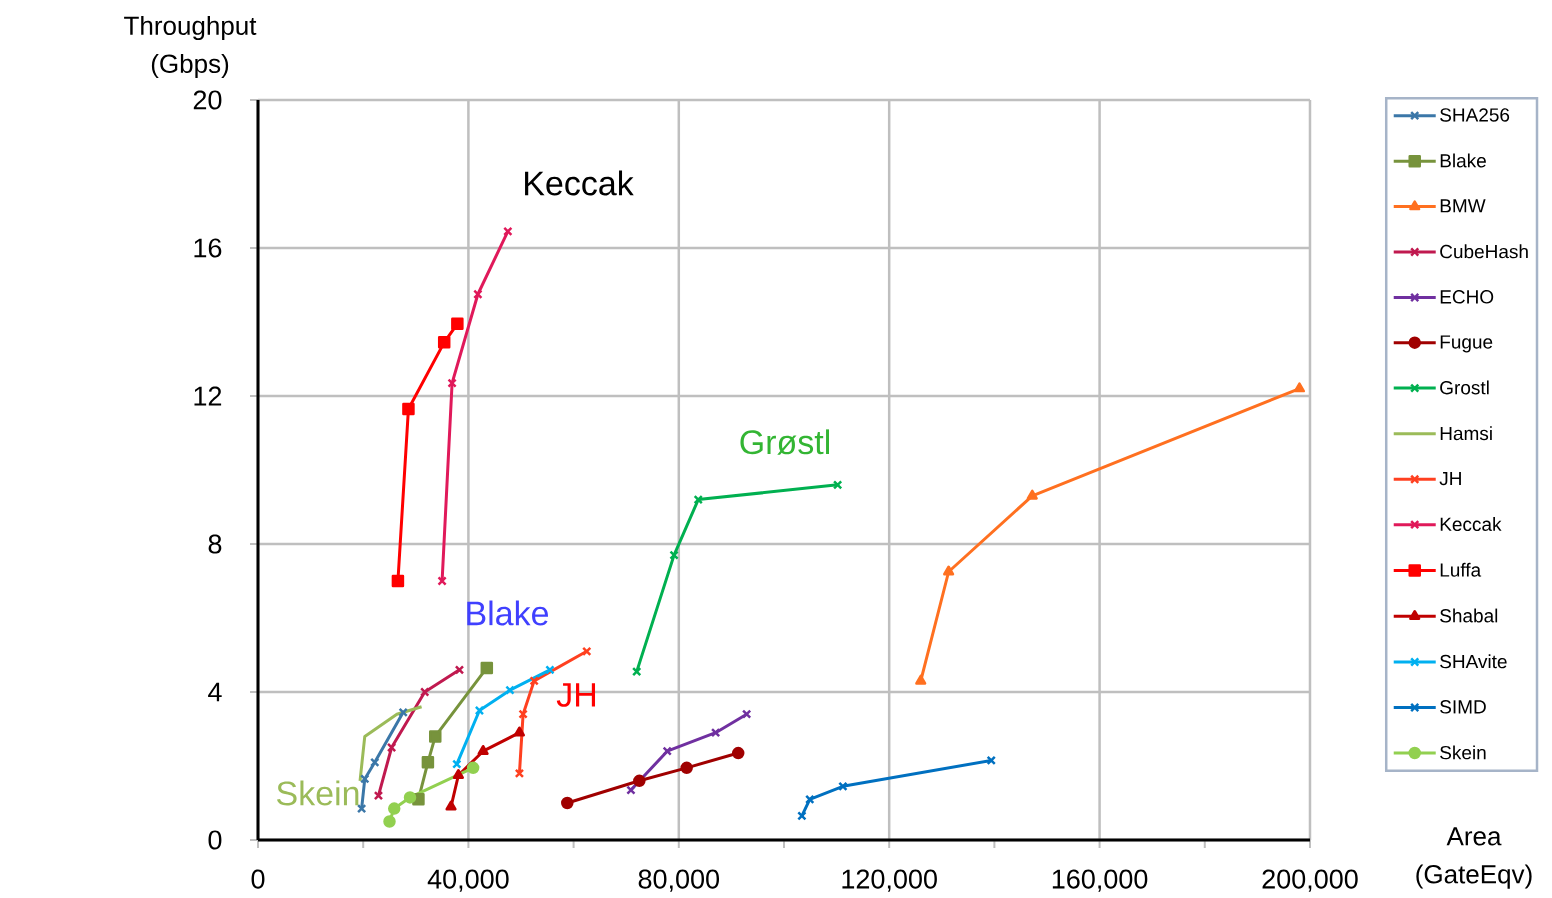 Image resolution: width=1552 pixels, height=898 pixels. What do you see at coordinates (1463, 752) in the screenshot?
I see `legend-label: Skein` at bounding box center [1463, 752].